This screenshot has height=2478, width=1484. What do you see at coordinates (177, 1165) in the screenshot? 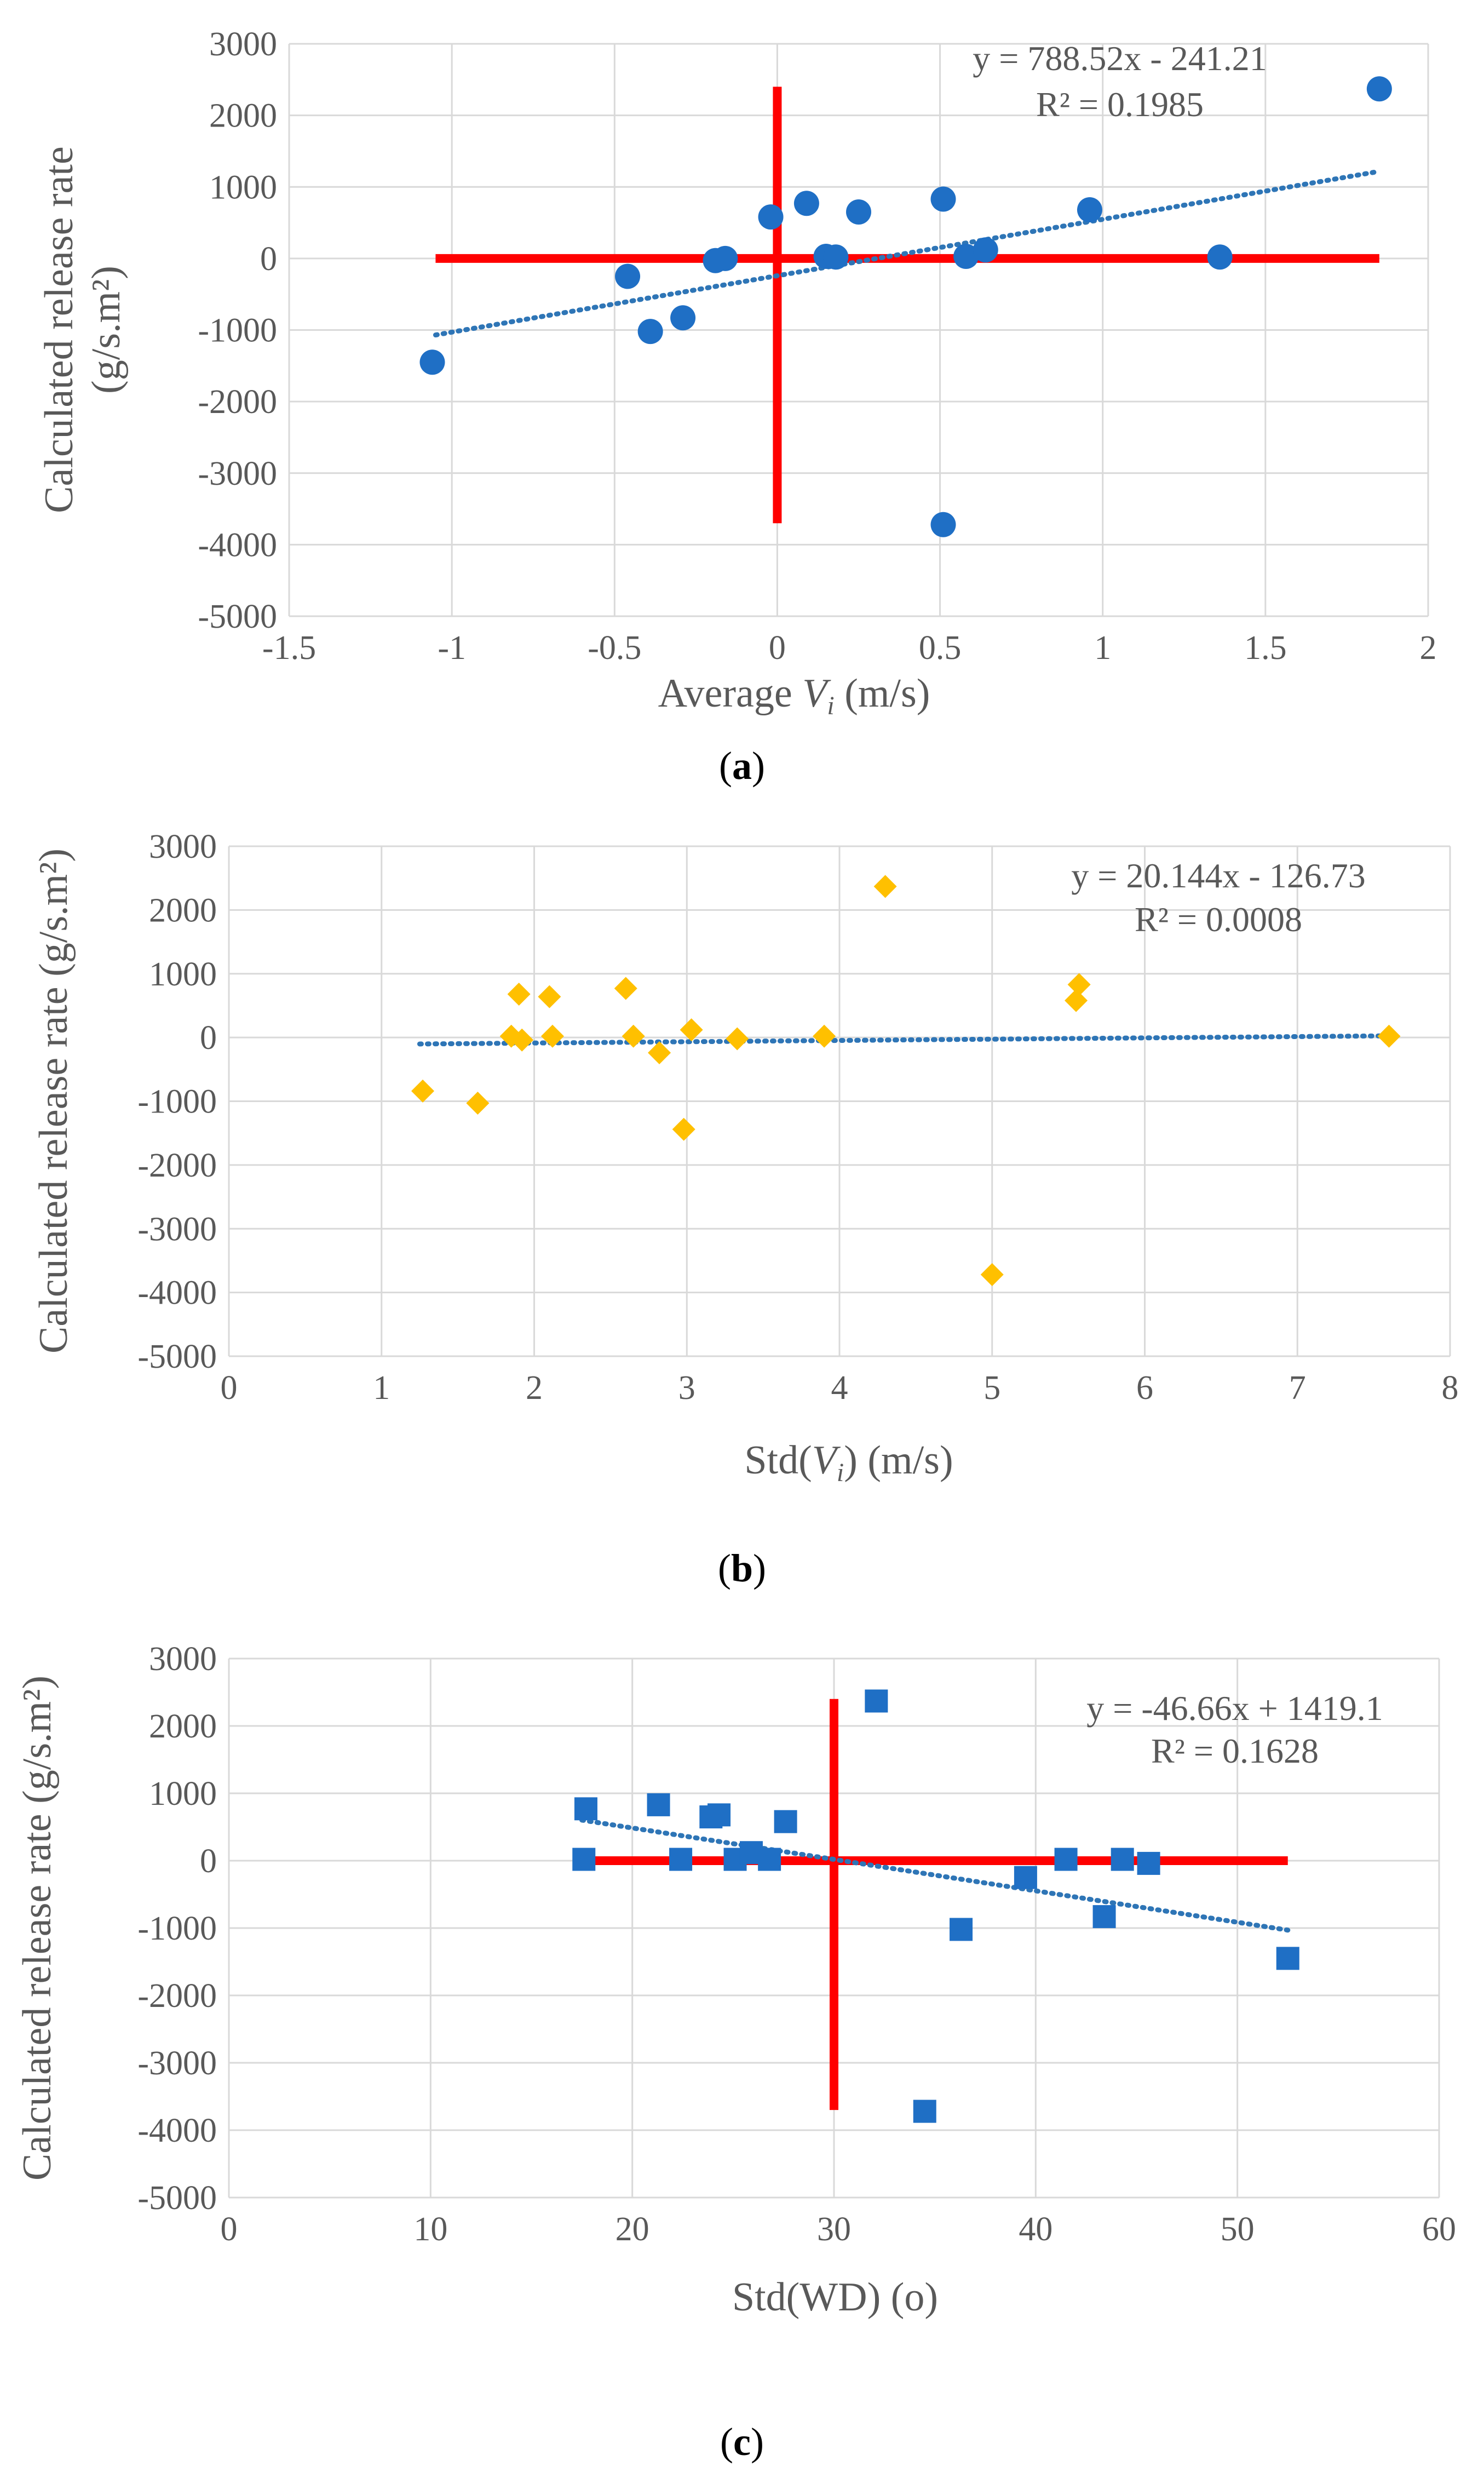
I see `y-tick-label: -2000` at bounding box center [177, 1165].